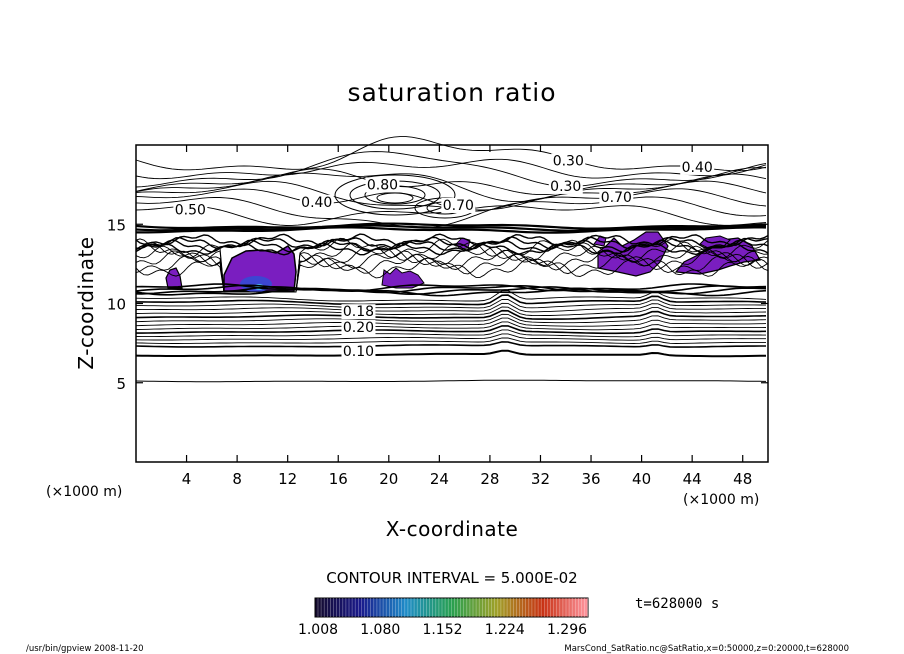  I want to click on x-tick-label: 20, so click(388, 479).